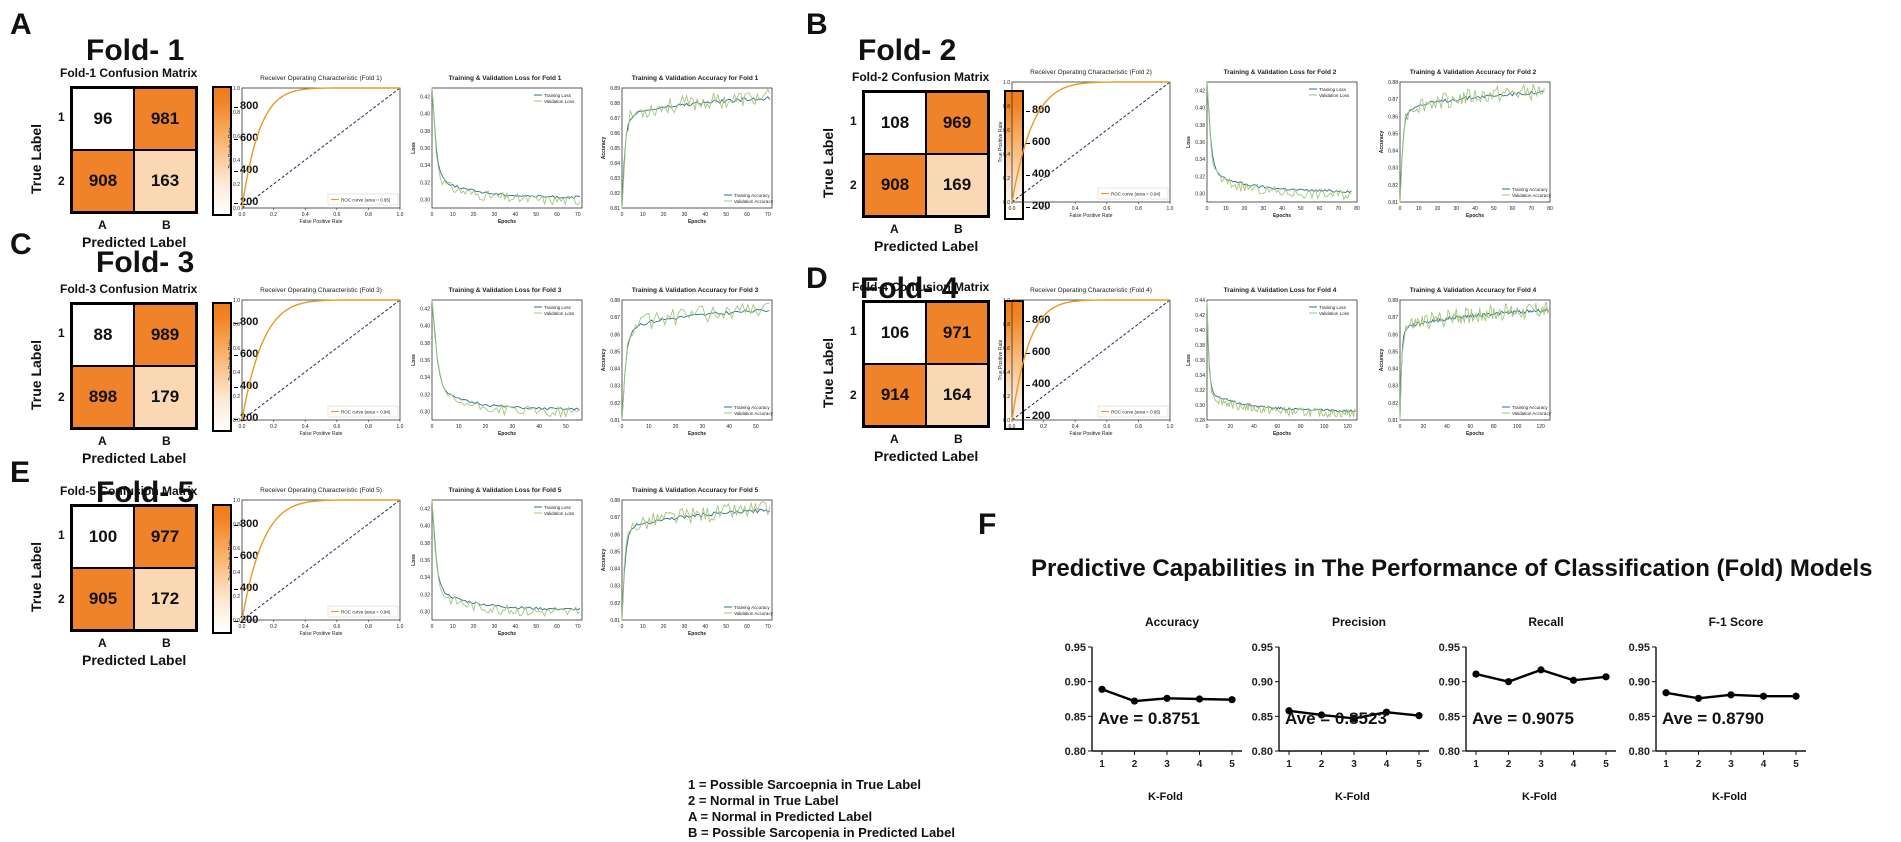 The width and height of the screenshot is (1901, 842). What do you see at coordinates (559, 313) in the screenshot?
I see `fold-3-loss-legend-val: Validation Loss` at bounding box center [559, 313].